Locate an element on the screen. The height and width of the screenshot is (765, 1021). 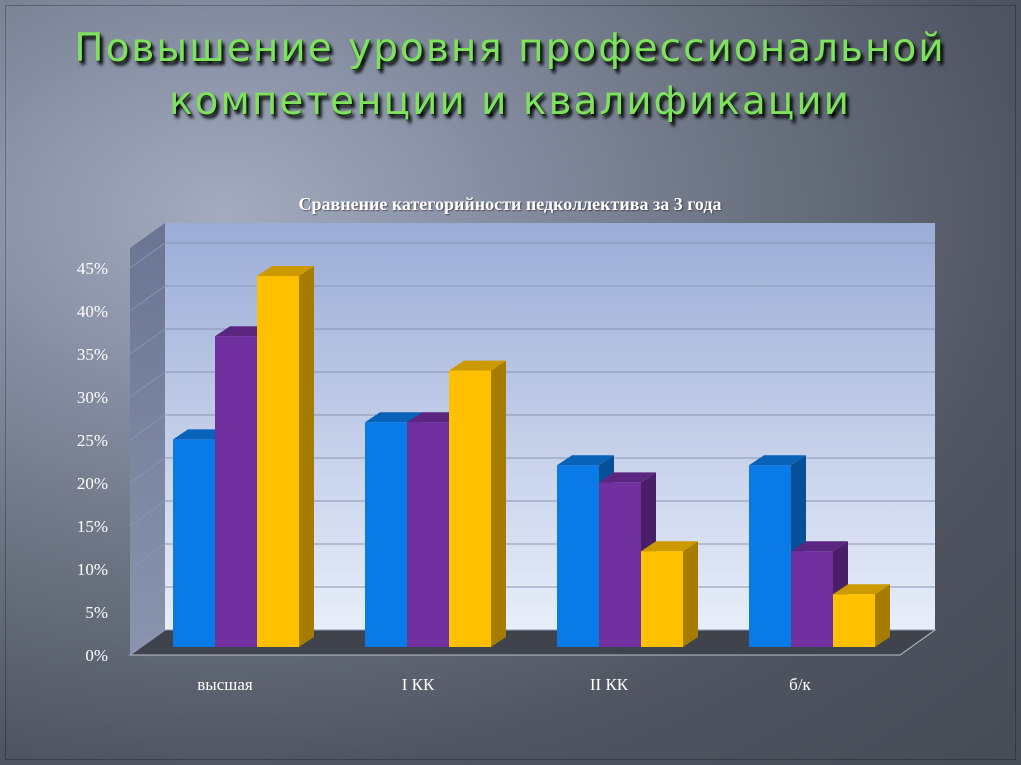
y-tick-label: 40% is located at coordinates (92, 311).